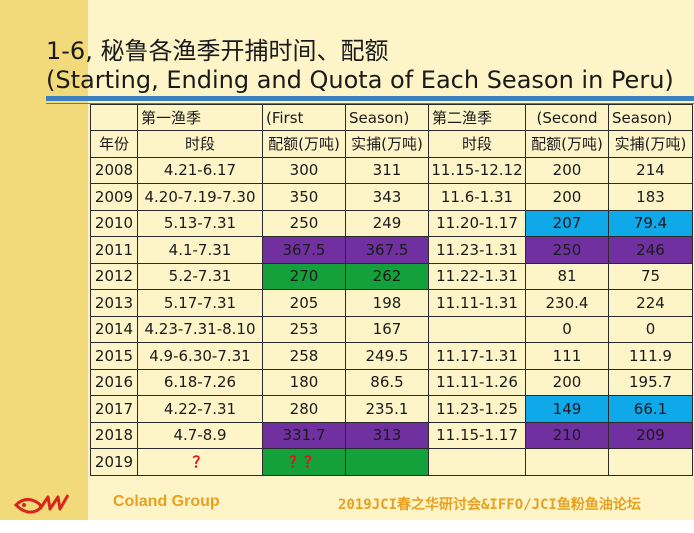 This screenshot has width=694, height=533. Describe the element at coordinates (650, 223) in the screenshot. I see `data-cell: 79.4` at that location.